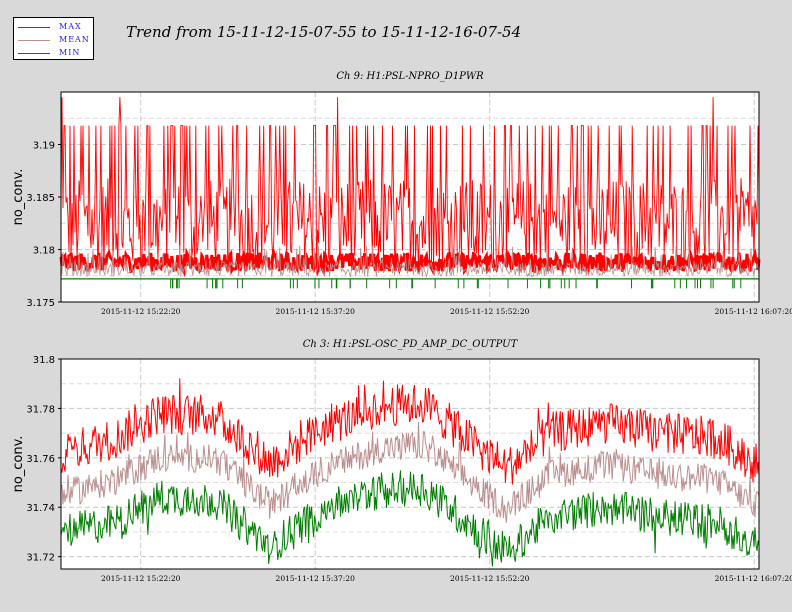 The image size is (792, 612). I want to click on chart-title: Ch 3: H1:PSL-OSC_PD_AMP_DC_OUTPUT, so click(411, 344).